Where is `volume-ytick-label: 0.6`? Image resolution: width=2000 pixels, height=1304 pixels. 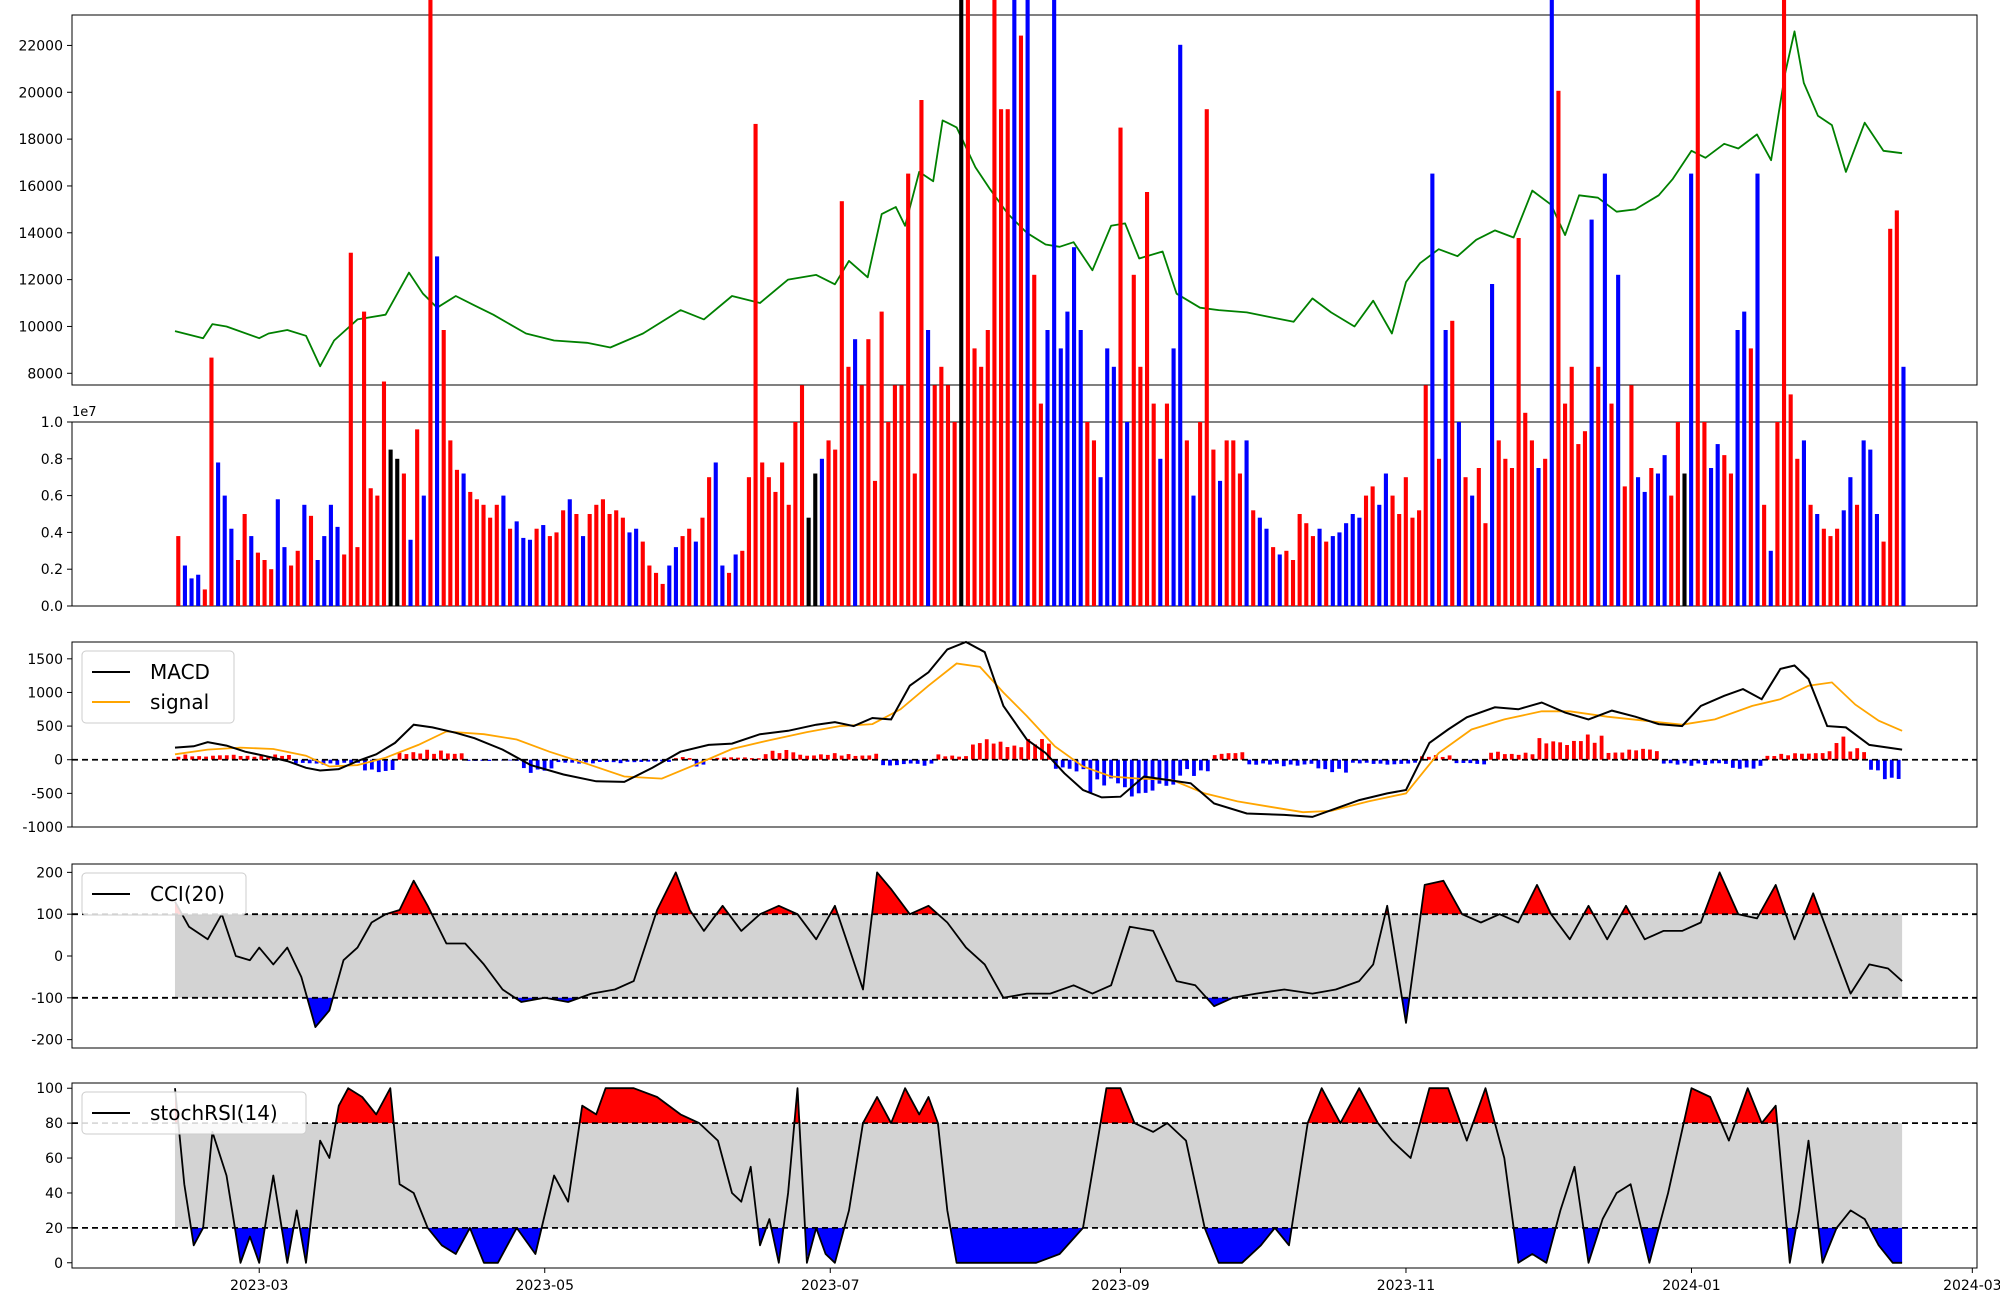
volume-ytick-label: 0.6 is located at coordinates (52, 497).